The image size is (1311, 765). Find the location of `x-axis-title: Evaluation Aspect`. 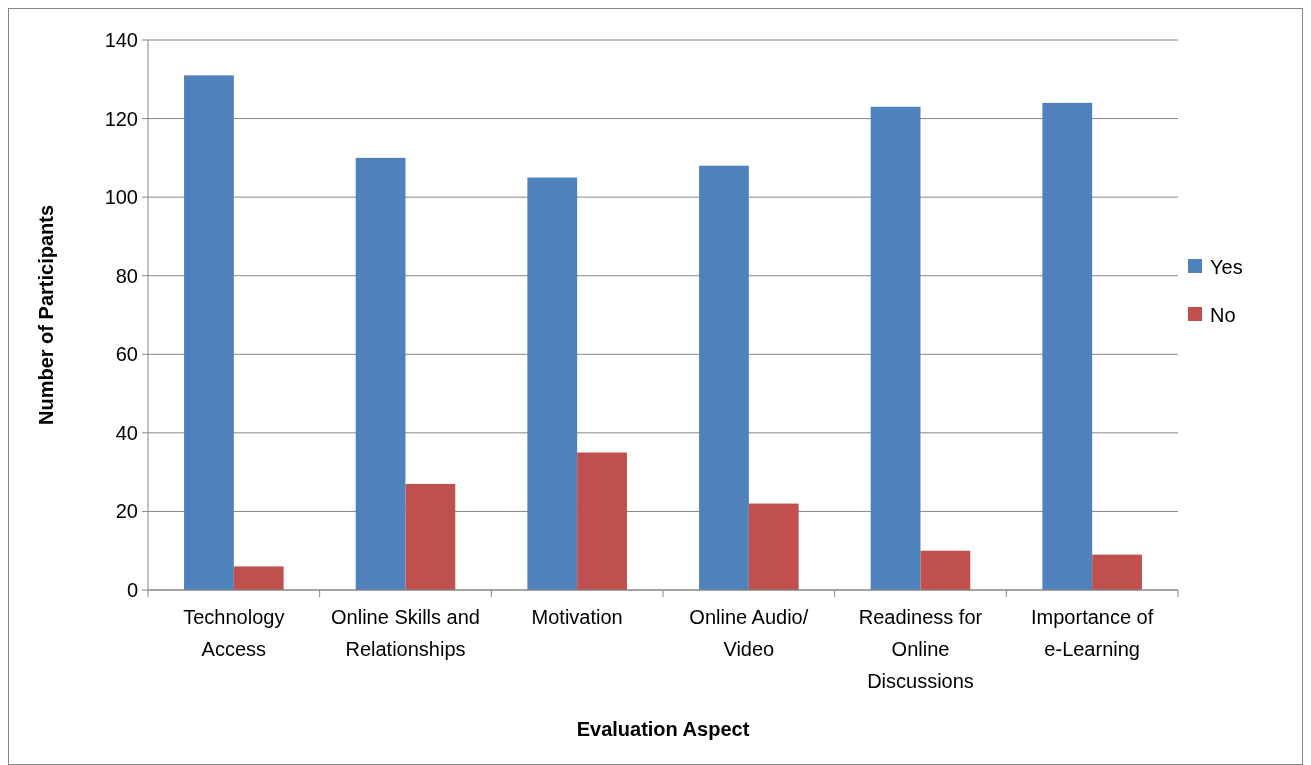

x-axis-title: Evaluation Aspect is located at coordinates (663, 729).